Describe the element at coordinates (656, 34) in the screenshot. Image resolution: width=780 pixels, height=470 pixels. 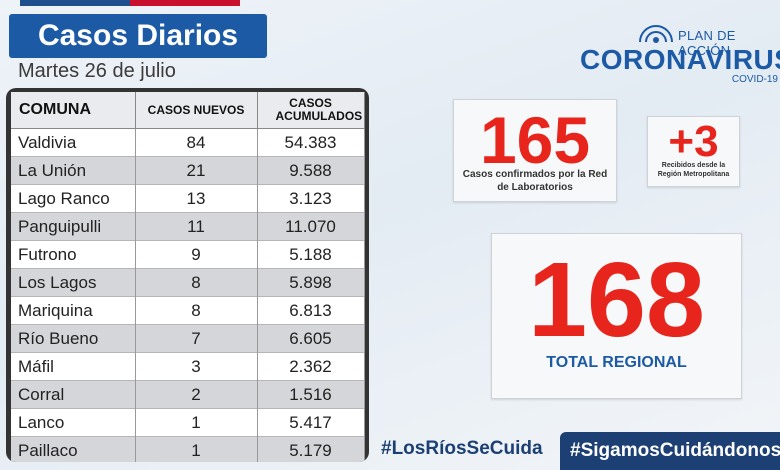
I see `government-seal-icon` at that location.